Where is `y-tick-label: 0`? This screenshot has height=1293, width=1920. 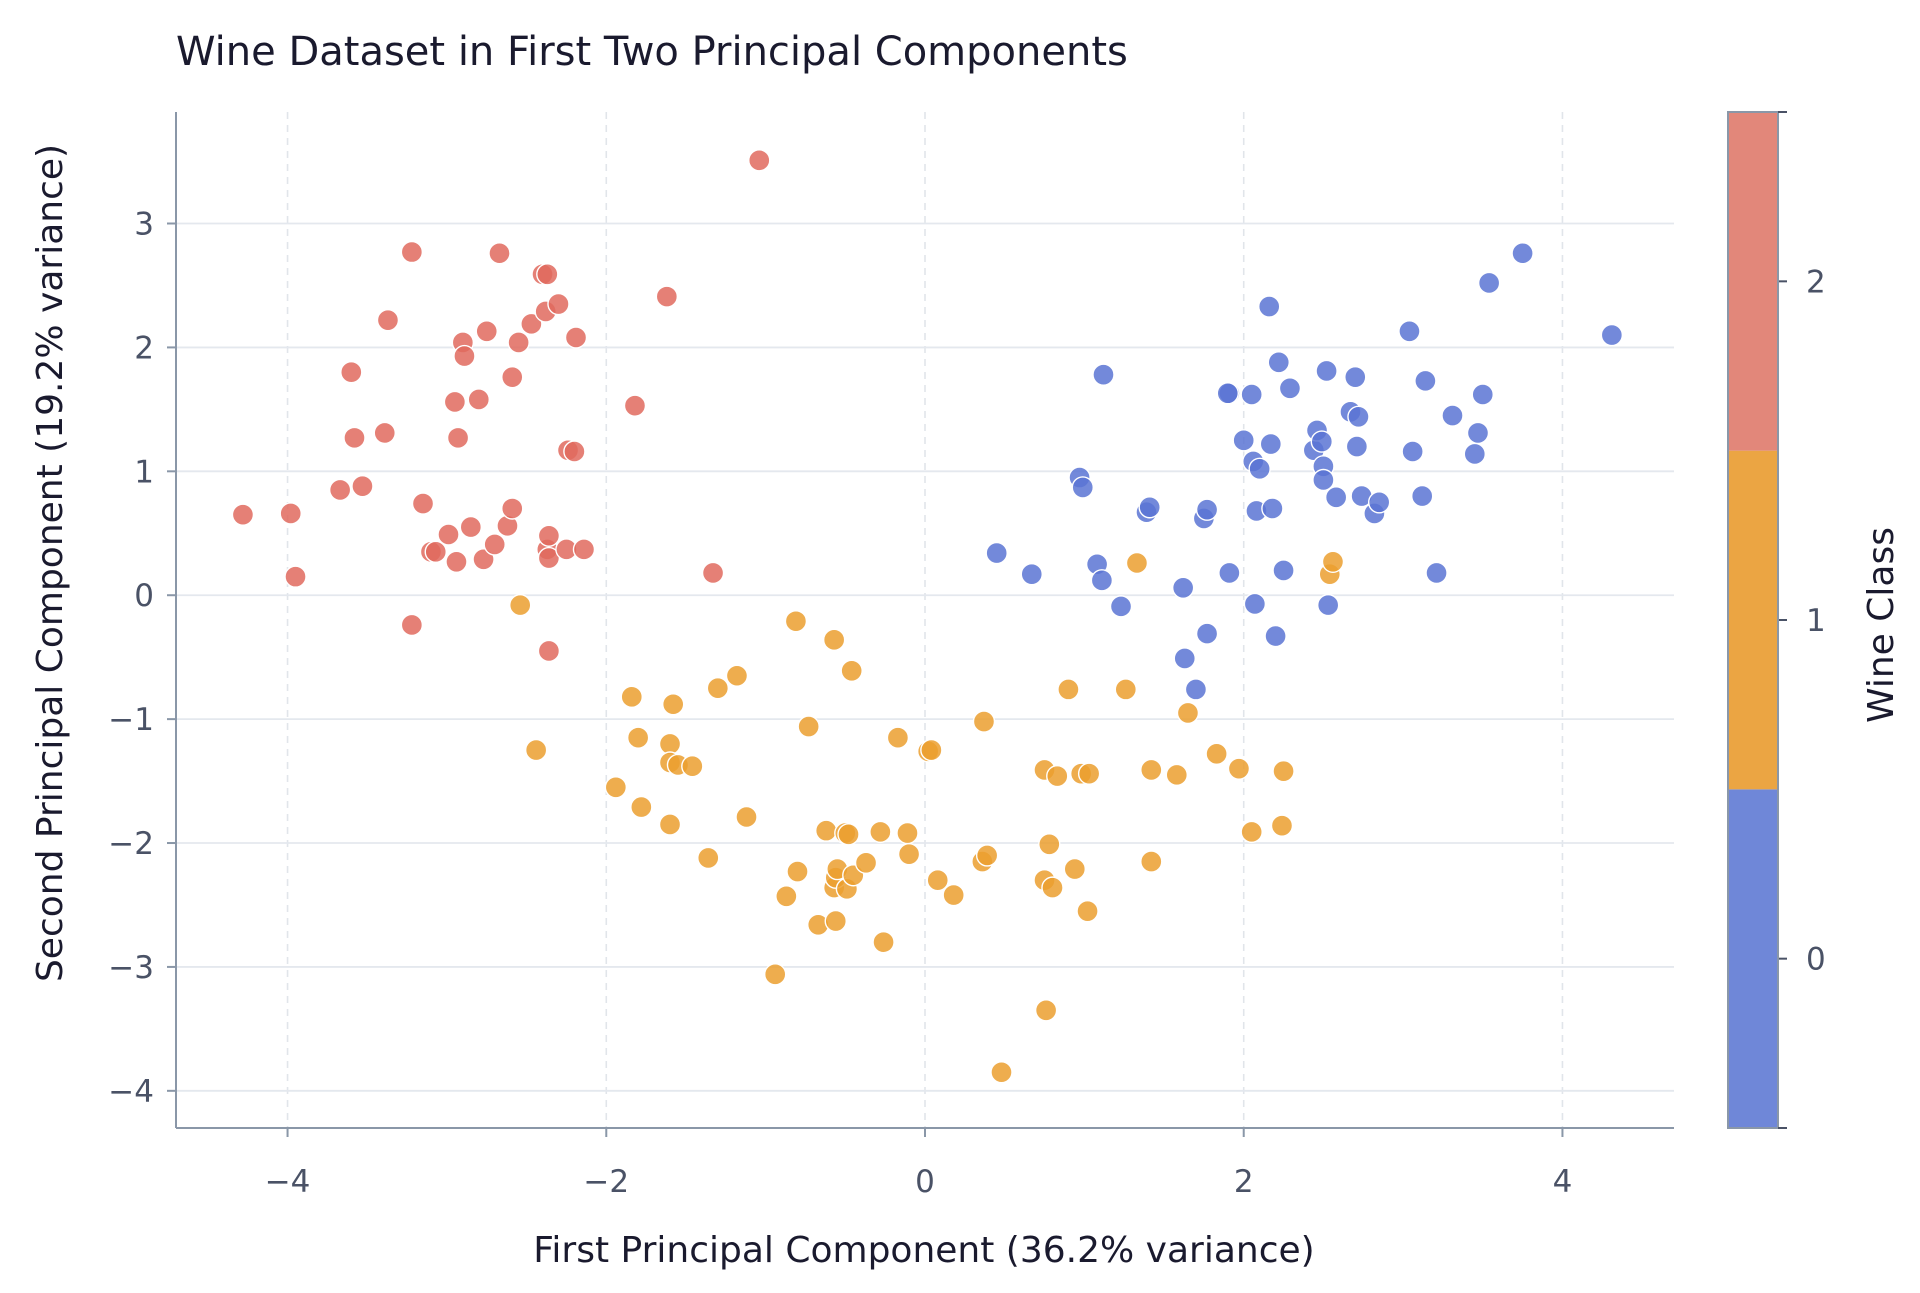
y-tick-label: 0 is located at coordinates (144, 596).